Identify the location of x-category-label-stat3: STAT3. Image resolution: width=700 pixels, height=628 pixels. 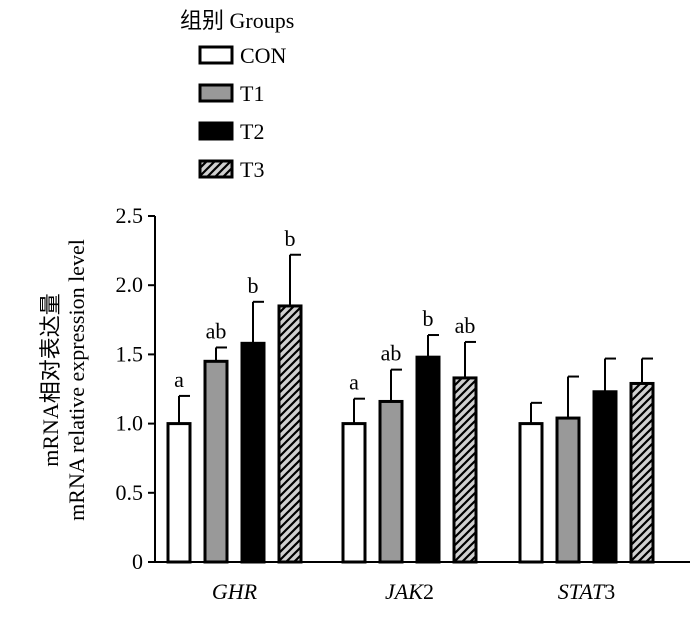
(586, 591).